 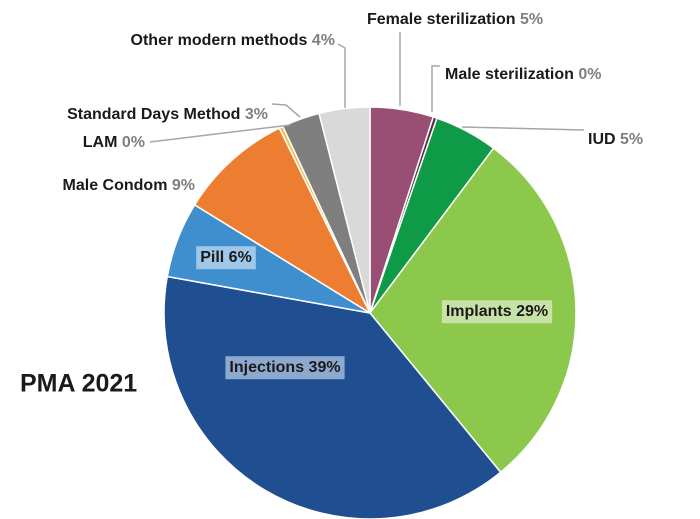 What do you see at coordinates (153, 114) in the screenshot?
I see `category-label: Standard Days Method` at bounding box center [153, 114].